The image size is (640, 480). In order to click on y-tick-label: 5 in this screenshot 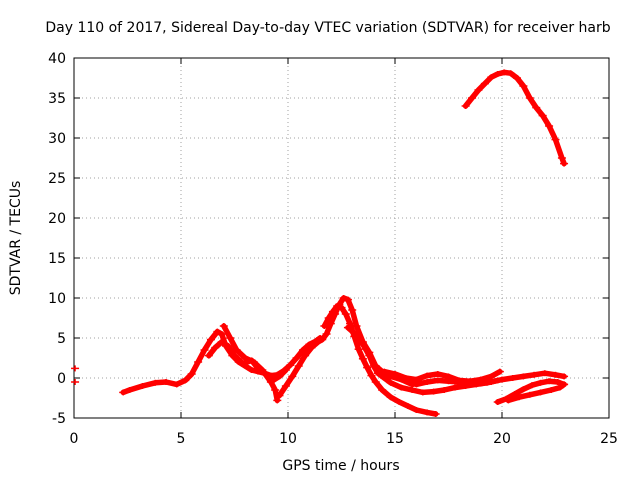, I will do `click(61, 339)`.